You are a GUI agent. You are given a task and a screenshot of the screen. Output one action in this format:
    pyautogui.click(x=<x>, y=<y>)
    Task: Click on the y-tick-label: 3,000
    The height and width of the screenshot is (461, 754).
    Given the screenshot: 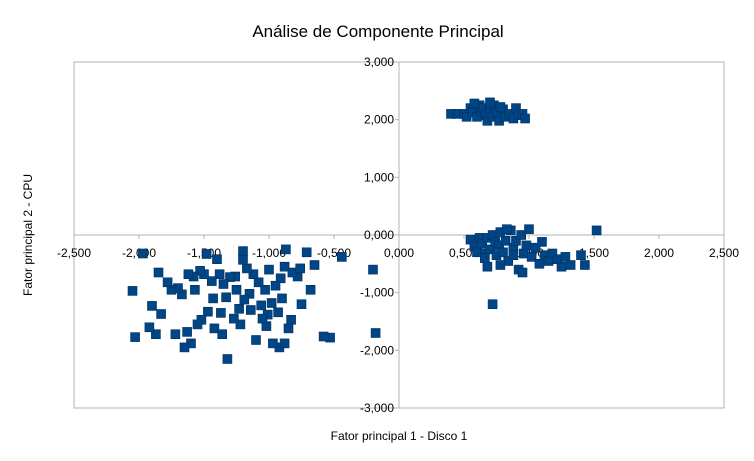 What is the action you would take?
    pyautogui.click(x=379, y=62)
    